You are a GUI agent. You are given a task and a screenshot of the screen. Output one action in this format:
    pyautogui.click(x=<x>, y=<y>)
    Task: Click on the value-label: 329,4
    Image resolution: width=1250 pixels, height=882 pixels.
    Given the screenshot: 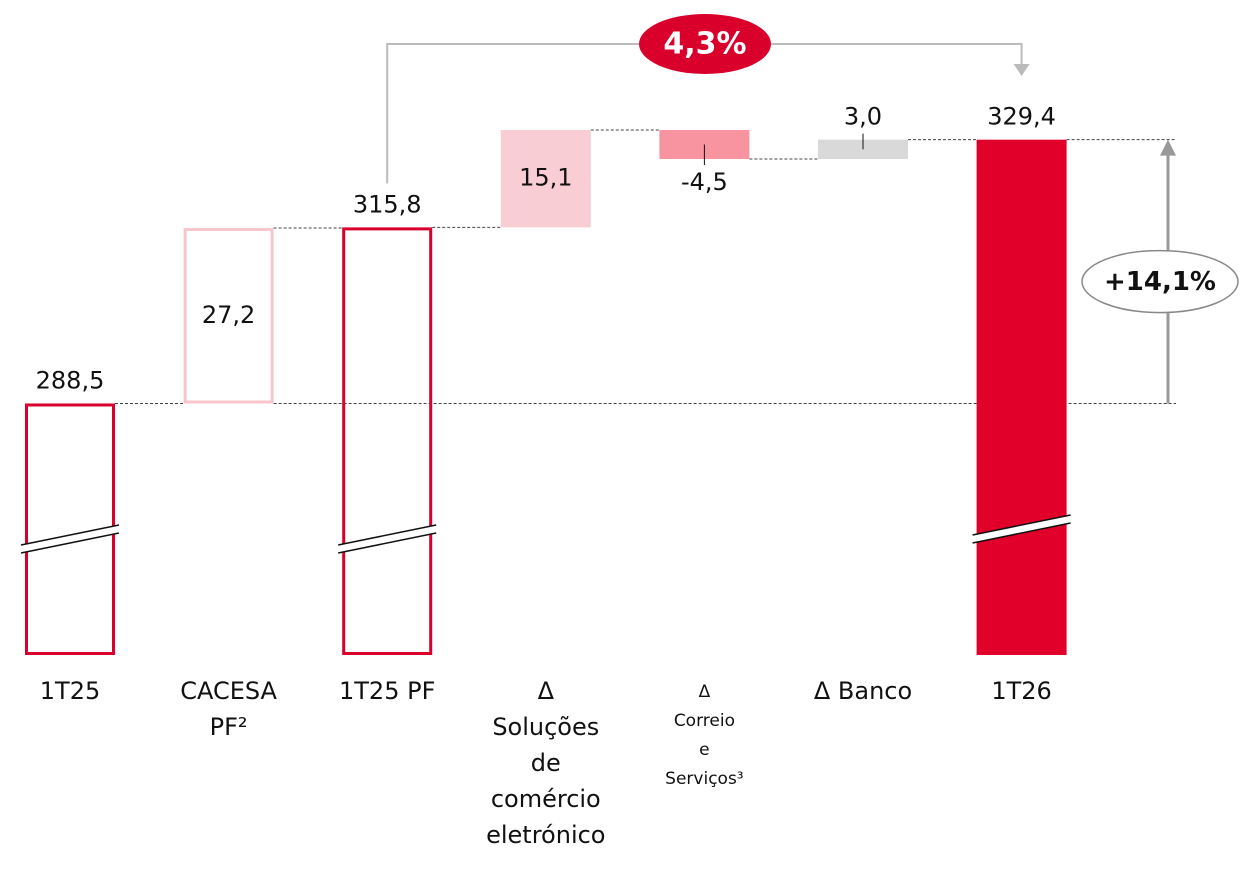 What is the action you would take?
    pyautogui.click(x=1021, y=117)
    